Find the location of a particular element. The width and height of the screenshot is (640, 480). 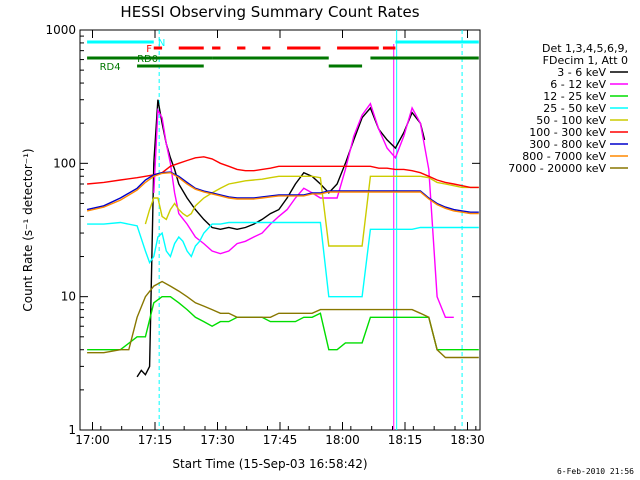

timestamp-footer: 6-Feb-2010 21:56 is located at coordinates (595, 471).